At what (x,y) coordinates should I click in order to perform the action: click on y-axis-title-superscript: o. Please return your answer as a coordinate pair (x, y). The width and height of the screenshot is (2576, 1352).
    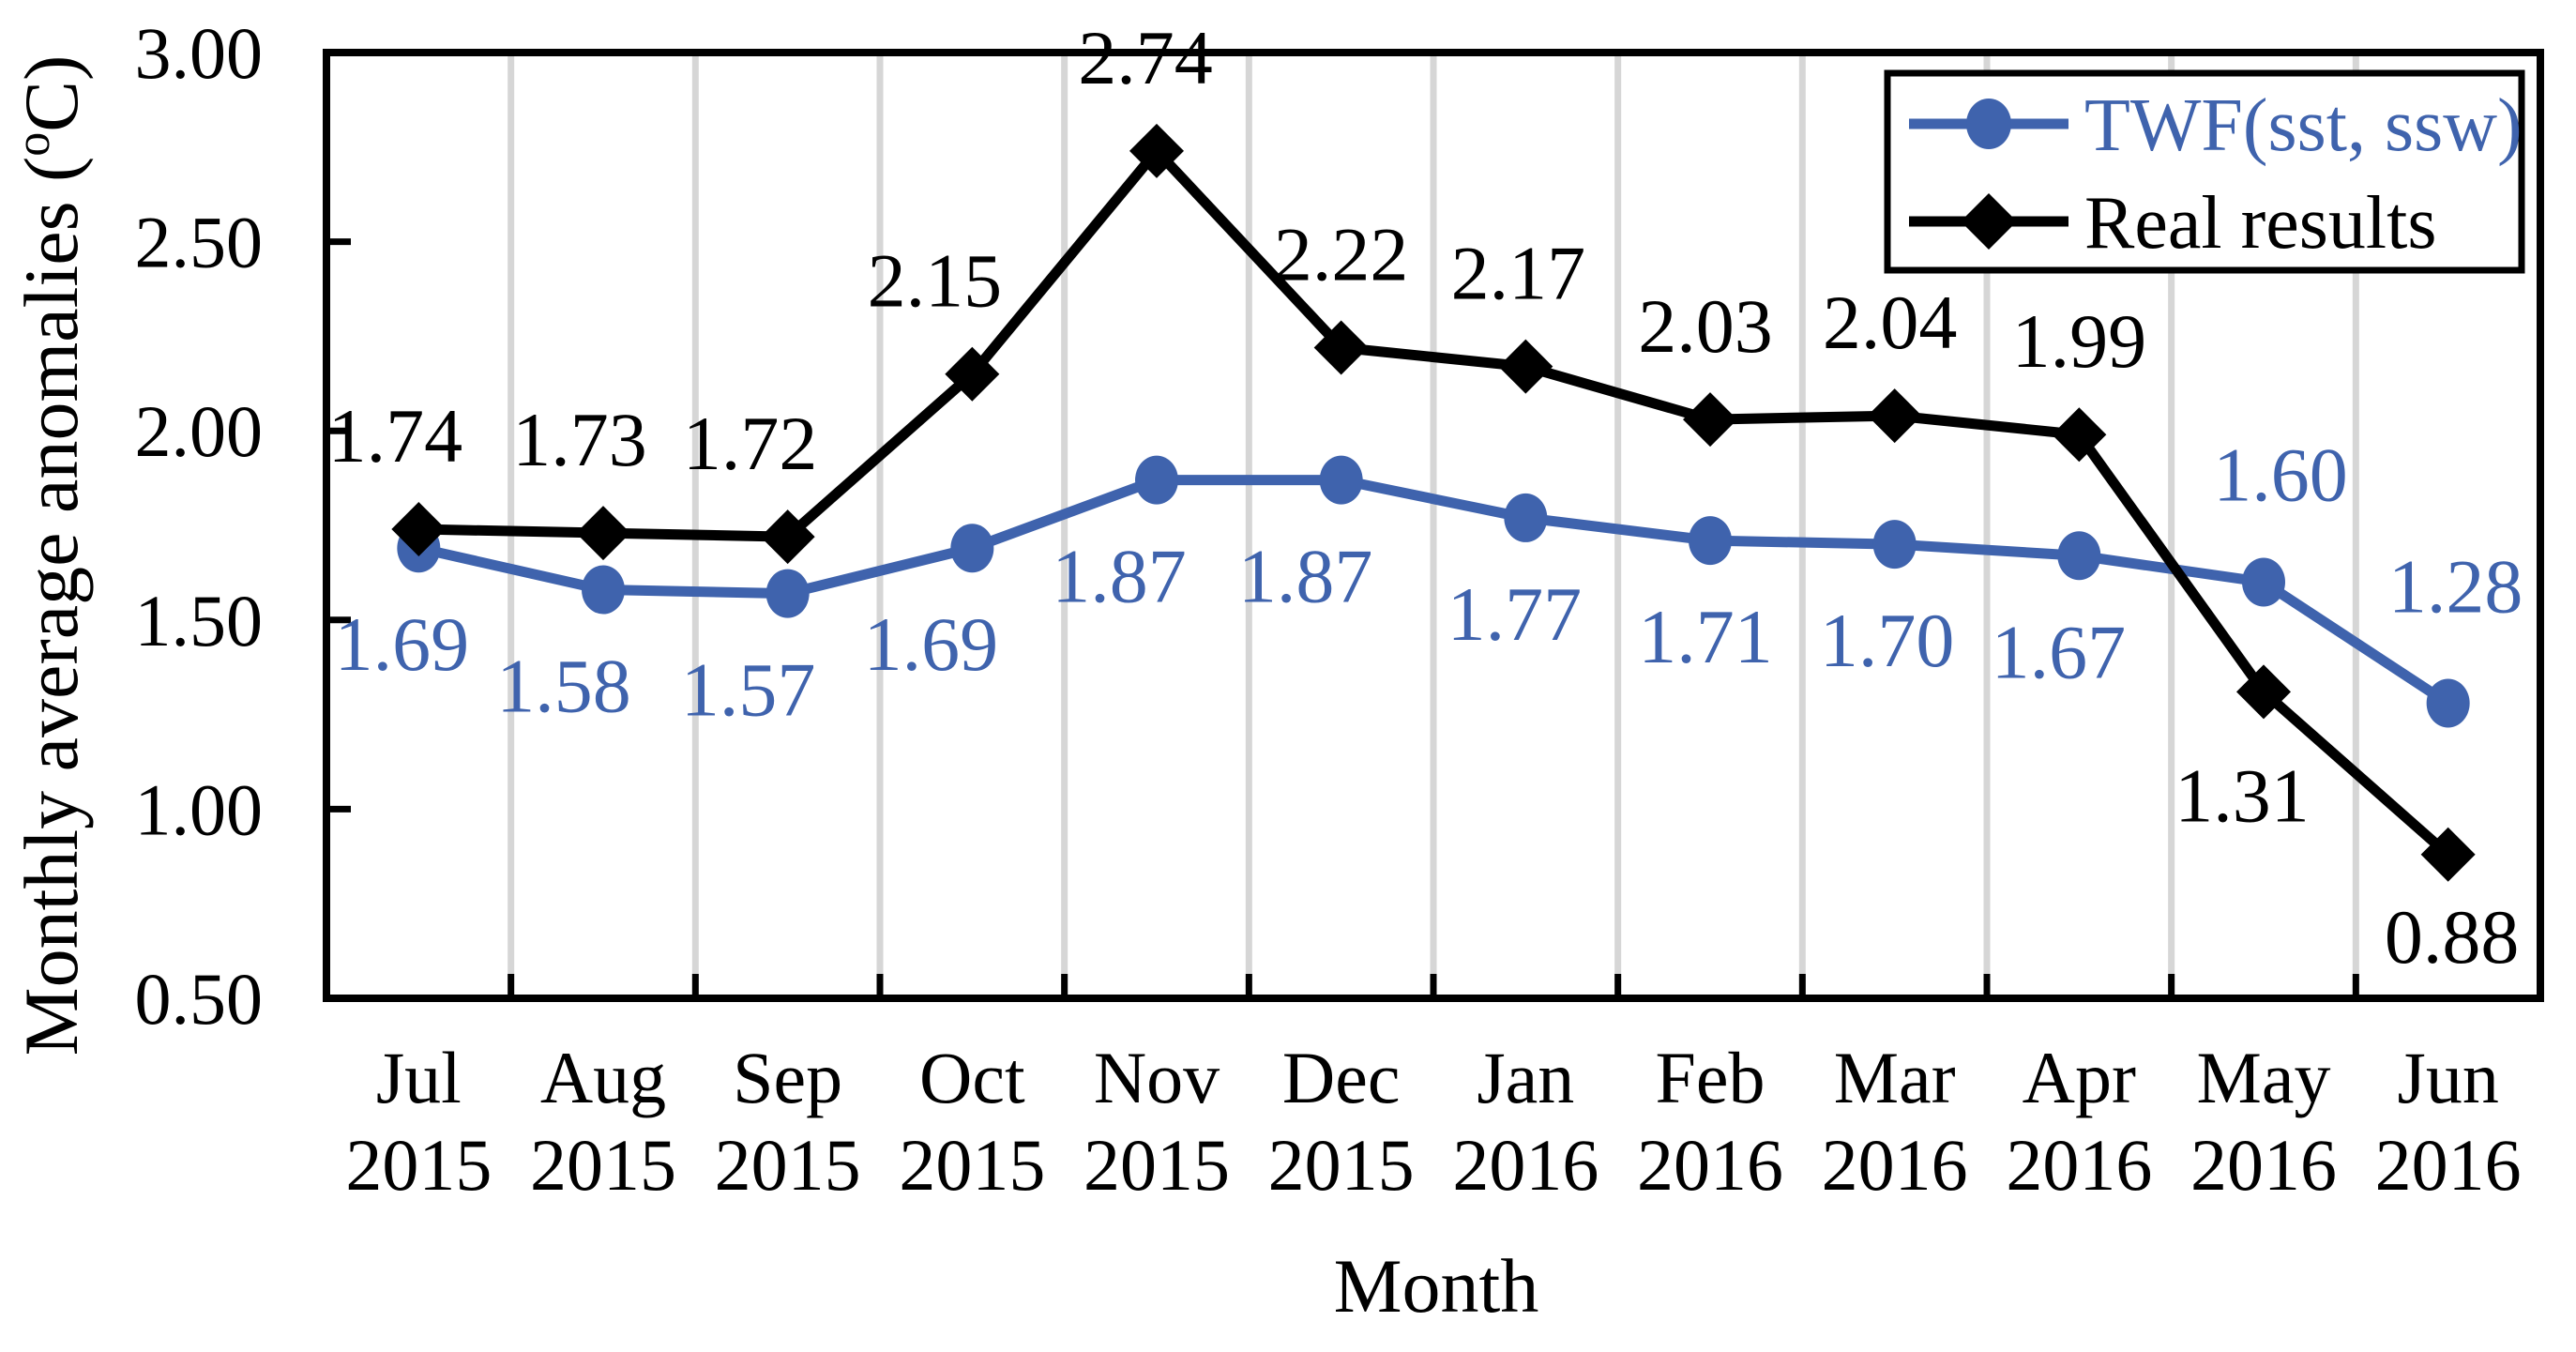
    Looking at the image, I should click on (33, 144).